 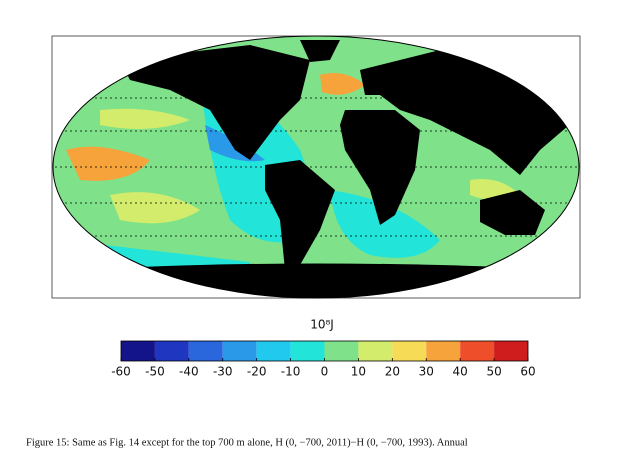 I want to click on colorbar-tick-label: -60, so click(x=121, y=372).